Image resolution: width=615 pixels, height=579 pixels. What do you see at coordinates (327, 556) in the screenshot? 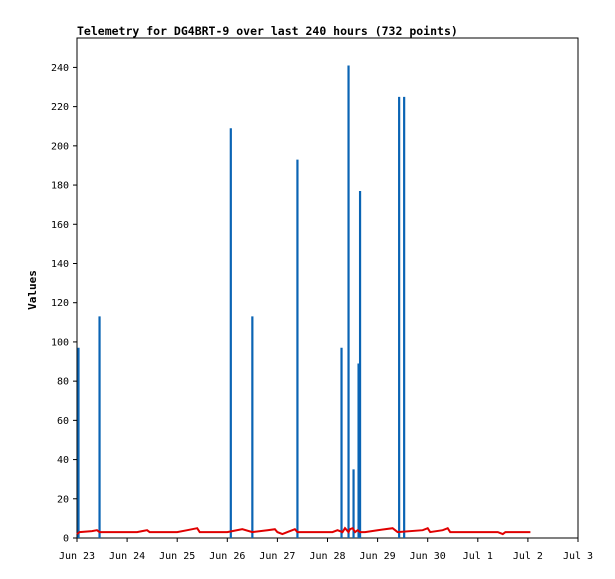
I see `x-tick-label: Jun 28` at bounding box center [327, 556].